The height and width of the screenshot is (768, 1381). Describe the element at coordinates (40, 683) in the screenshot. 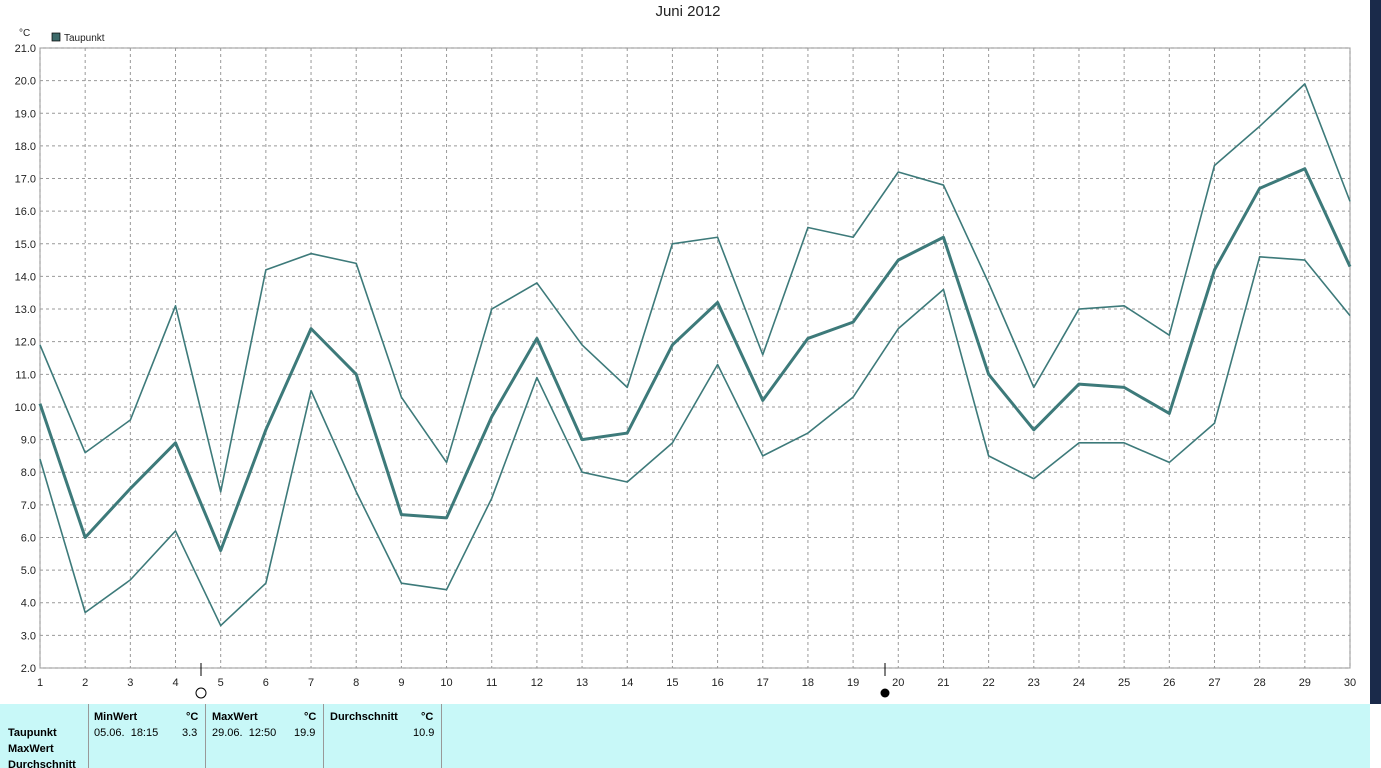

I see `x-tick-label: 1` at that location.